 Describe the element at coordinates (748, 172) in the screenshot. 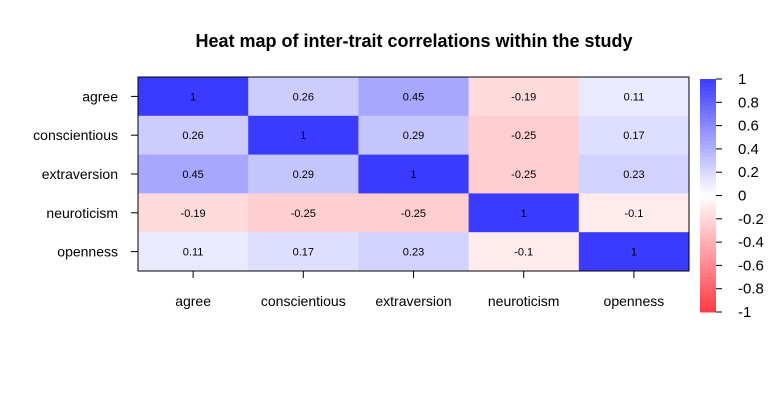

I see `color-scale-tick-label: 0.2` at that location.